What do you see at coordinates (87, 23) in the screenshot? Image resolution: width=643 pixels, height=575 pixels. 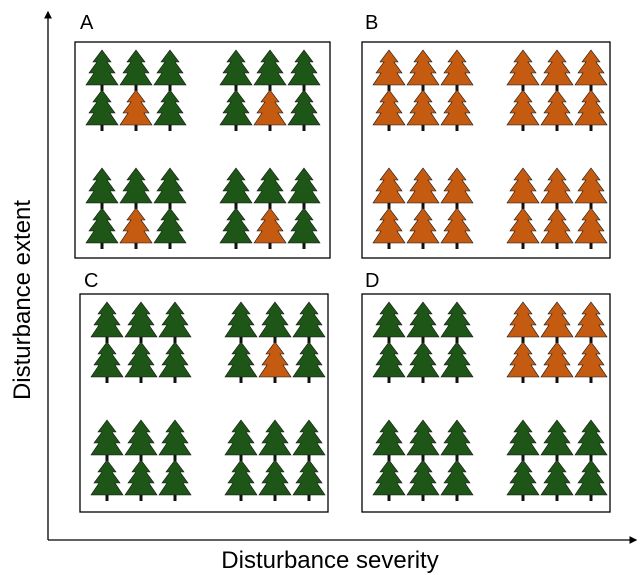 I see `panel-label: A` at bounding box center [87, 23].